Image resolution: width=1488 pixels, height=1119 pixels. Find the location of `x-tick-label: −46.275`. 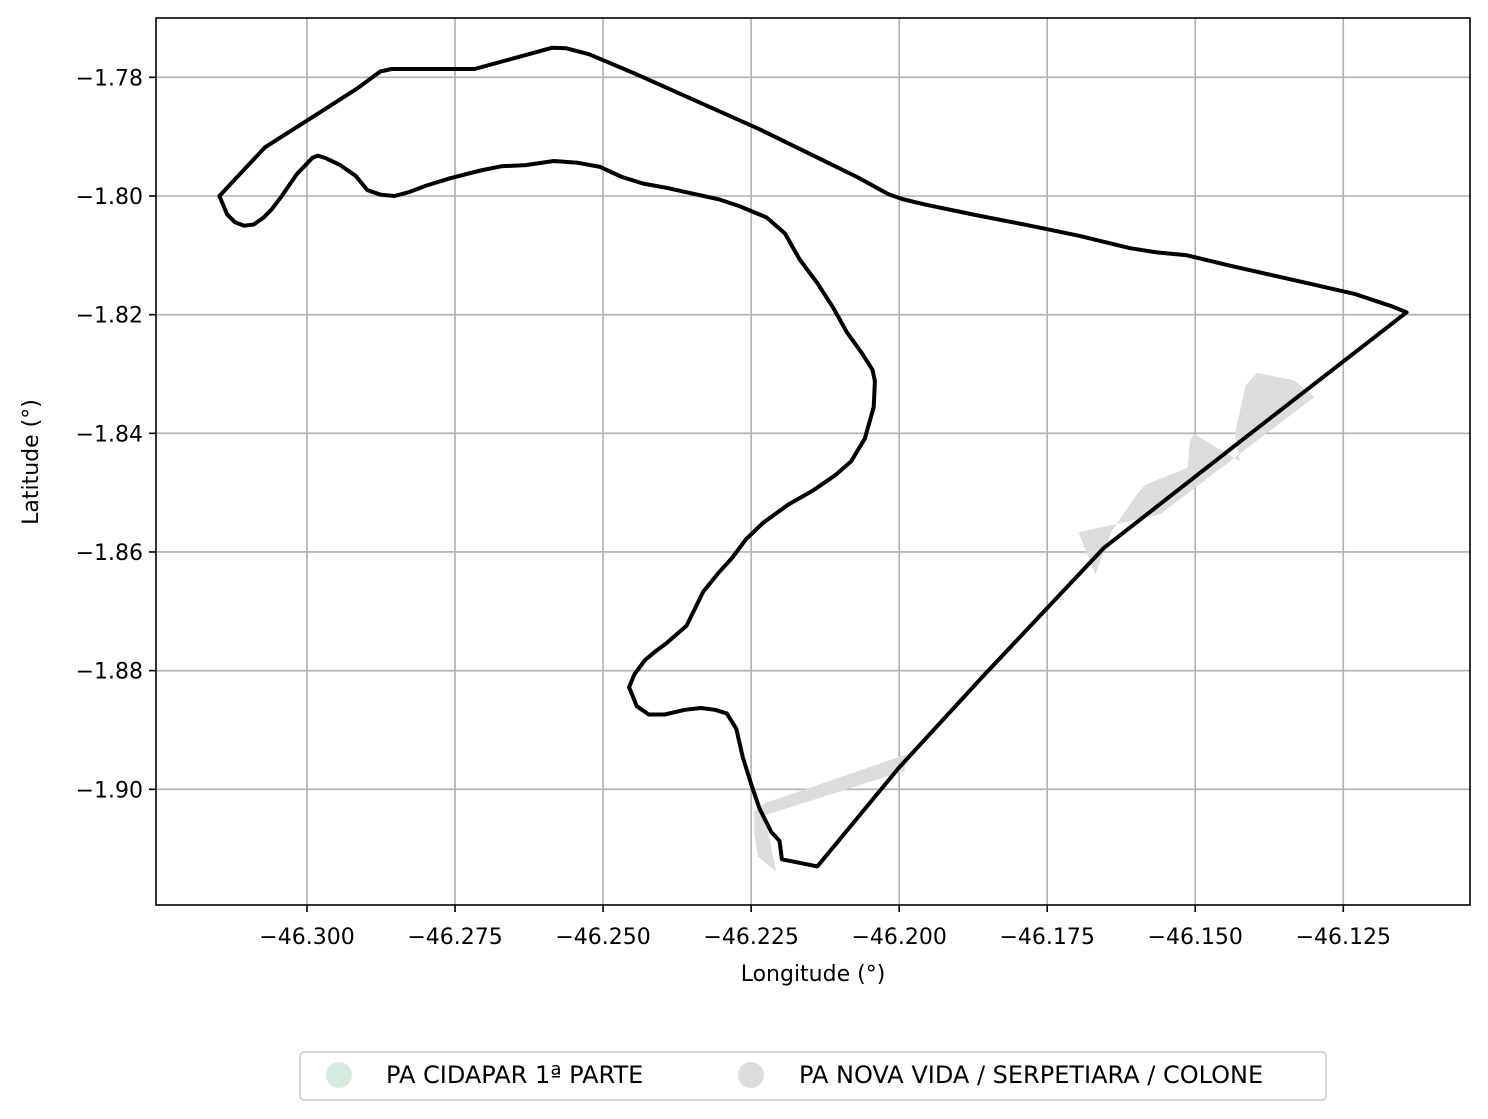

x-tick-label: −46.275 is located at coordinates (454, 937).